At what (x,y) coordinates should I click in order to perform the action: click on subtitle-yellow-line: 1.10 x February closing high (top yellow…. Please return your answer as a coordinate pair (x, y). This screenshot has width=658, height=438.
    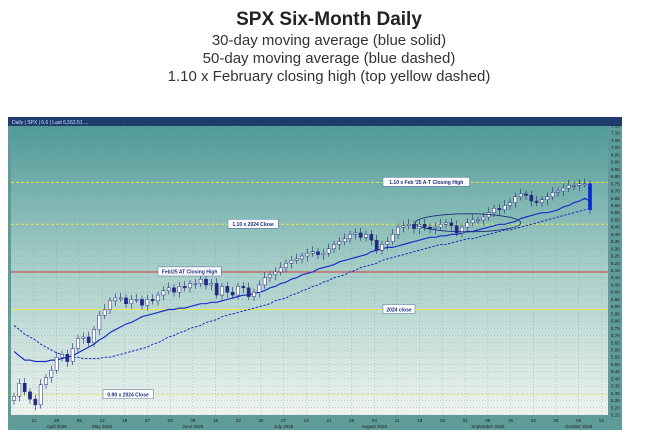
    Looking at the image, I should click on (329, 76).